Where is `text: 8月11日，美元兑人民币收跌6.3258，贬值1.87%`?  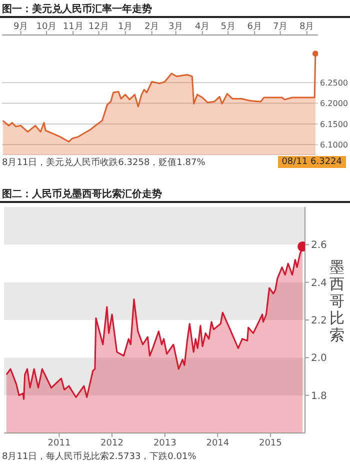
text: 8月11日，美元兑人民币收跌6.3258，贬值1.87% is located at coordinates (104, 163).